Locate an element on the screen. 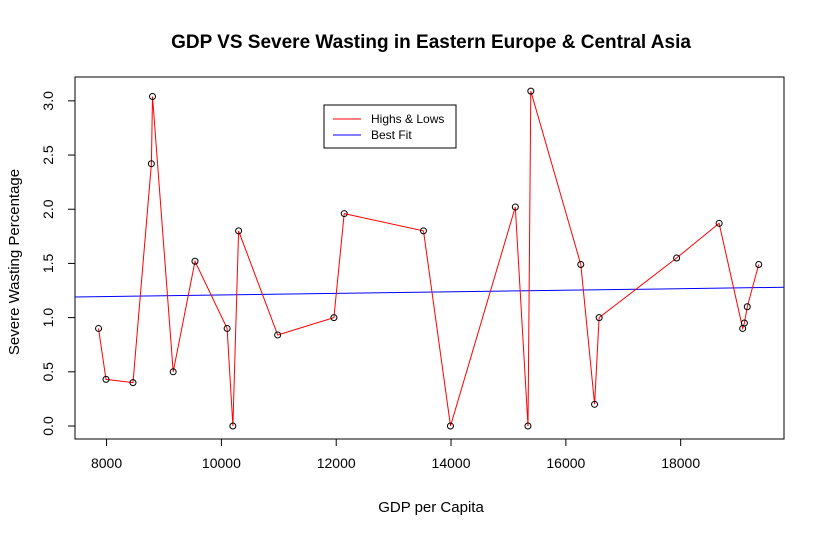  y-tick-label: 1.0 is located at coordinates (48, 318).